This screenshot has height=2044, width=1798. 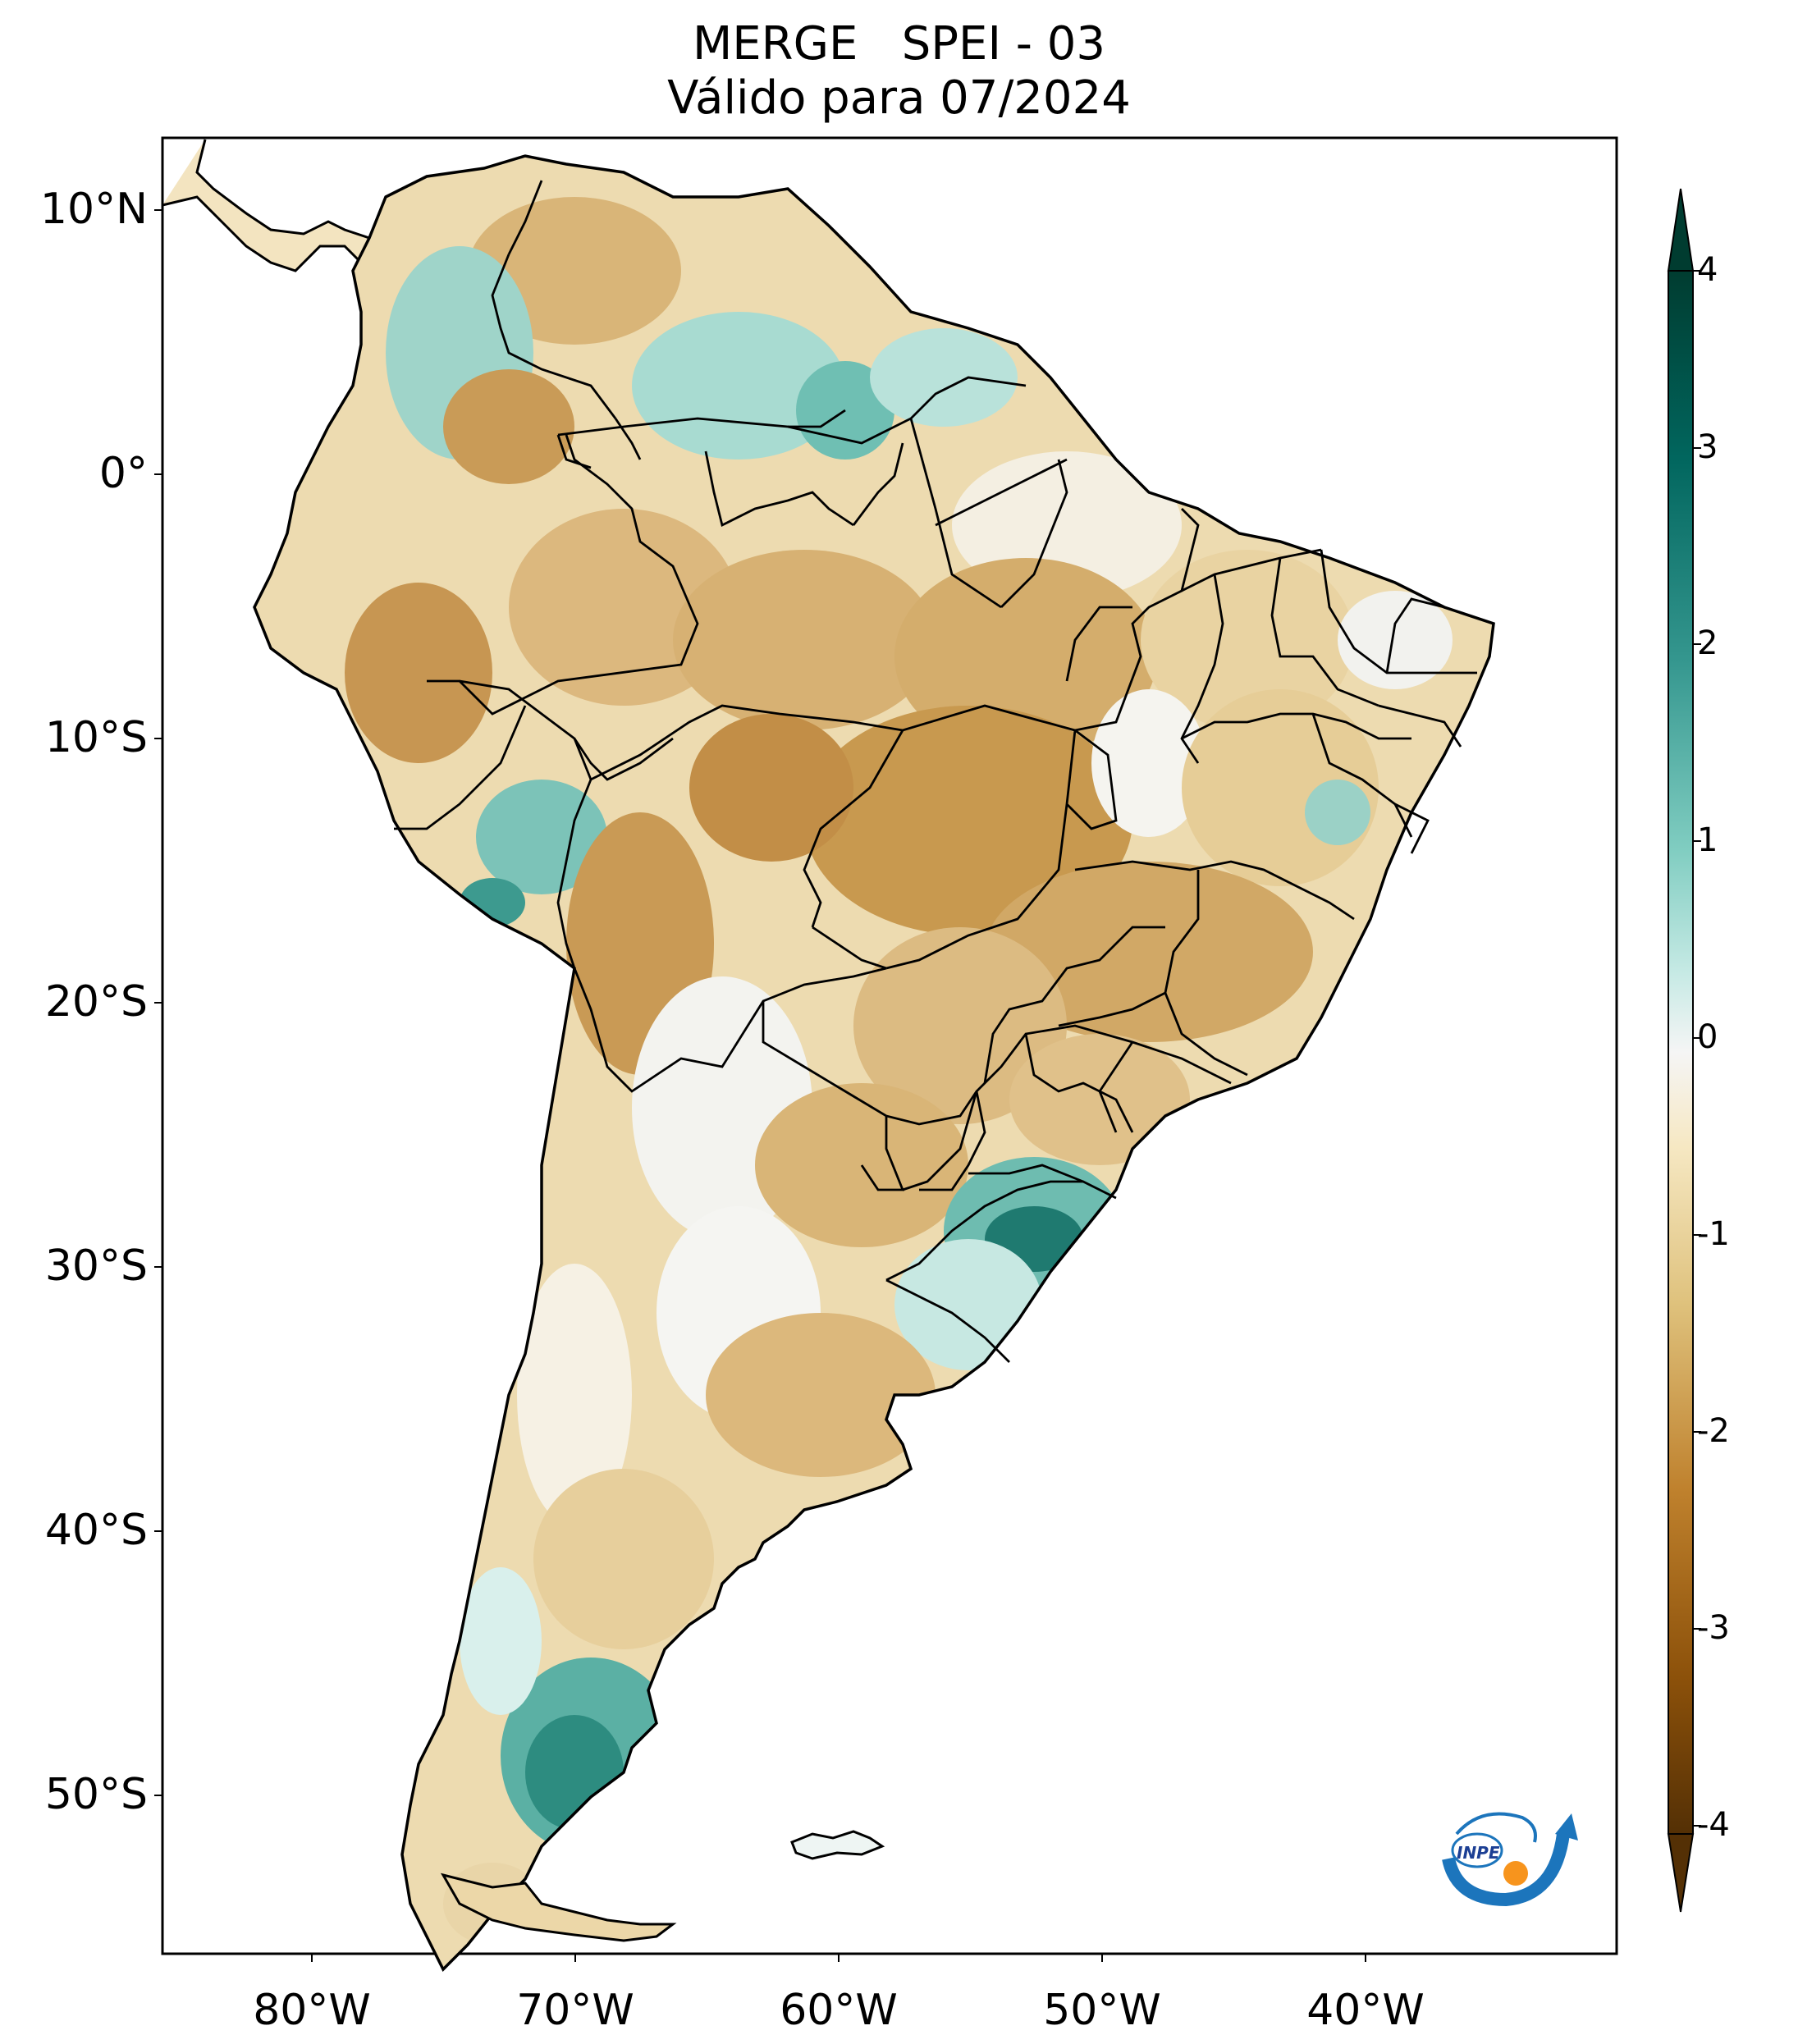 I want to click on lat-label-10n: 10°N, so click(x=93, y=209).